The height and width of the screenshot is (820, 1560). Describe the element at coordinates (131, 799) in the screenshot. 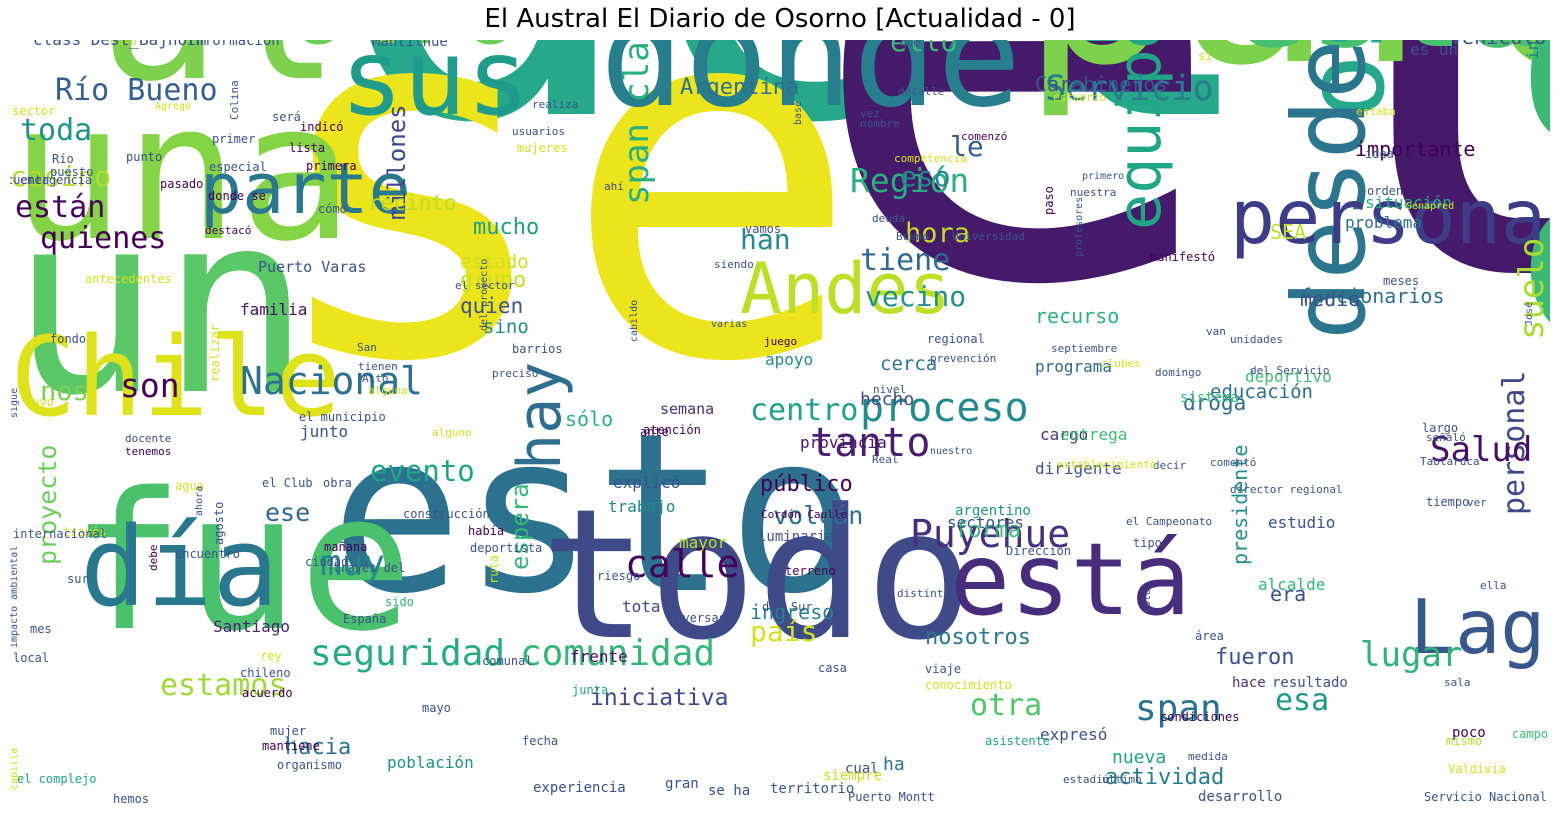

I see `word-147: hemos` at that location.